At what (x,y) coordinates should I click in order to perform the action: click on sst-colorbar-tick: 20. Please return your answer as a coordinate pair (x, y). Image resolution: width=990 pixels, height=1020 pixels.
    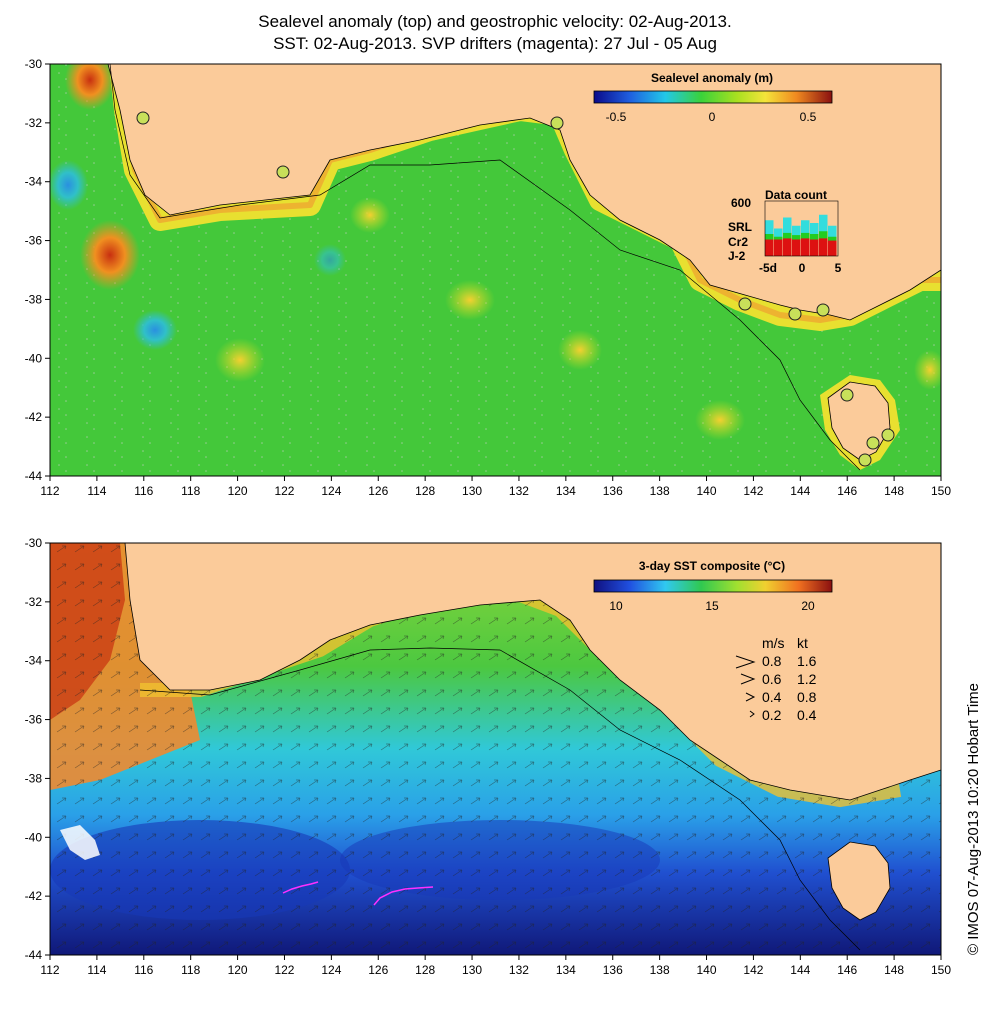
    Looking at the image, I should click on (808, 606).